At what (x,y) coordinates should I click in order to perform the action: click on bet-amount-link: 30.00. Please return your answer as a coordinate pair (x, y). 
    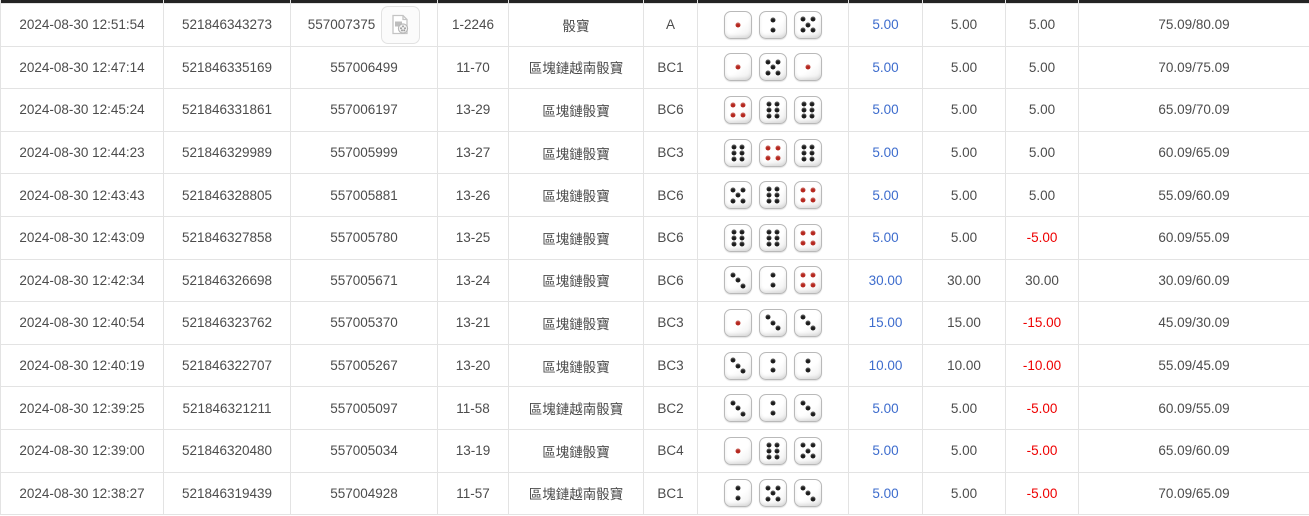
    Looking at the image, I should click on (885, 280).